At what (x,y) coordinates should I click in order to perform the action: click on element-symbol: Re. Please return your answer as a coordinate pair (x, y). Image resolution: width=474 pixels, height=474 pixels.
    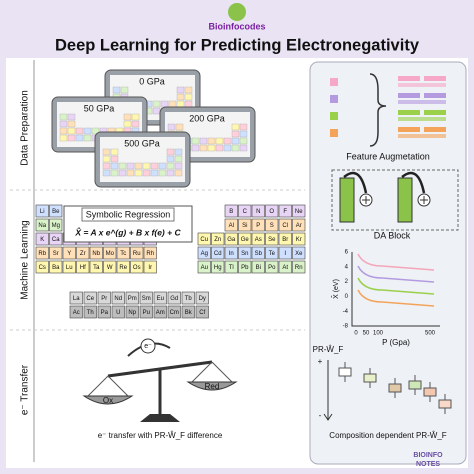
    Looking at the image, I should click on (123, 268).